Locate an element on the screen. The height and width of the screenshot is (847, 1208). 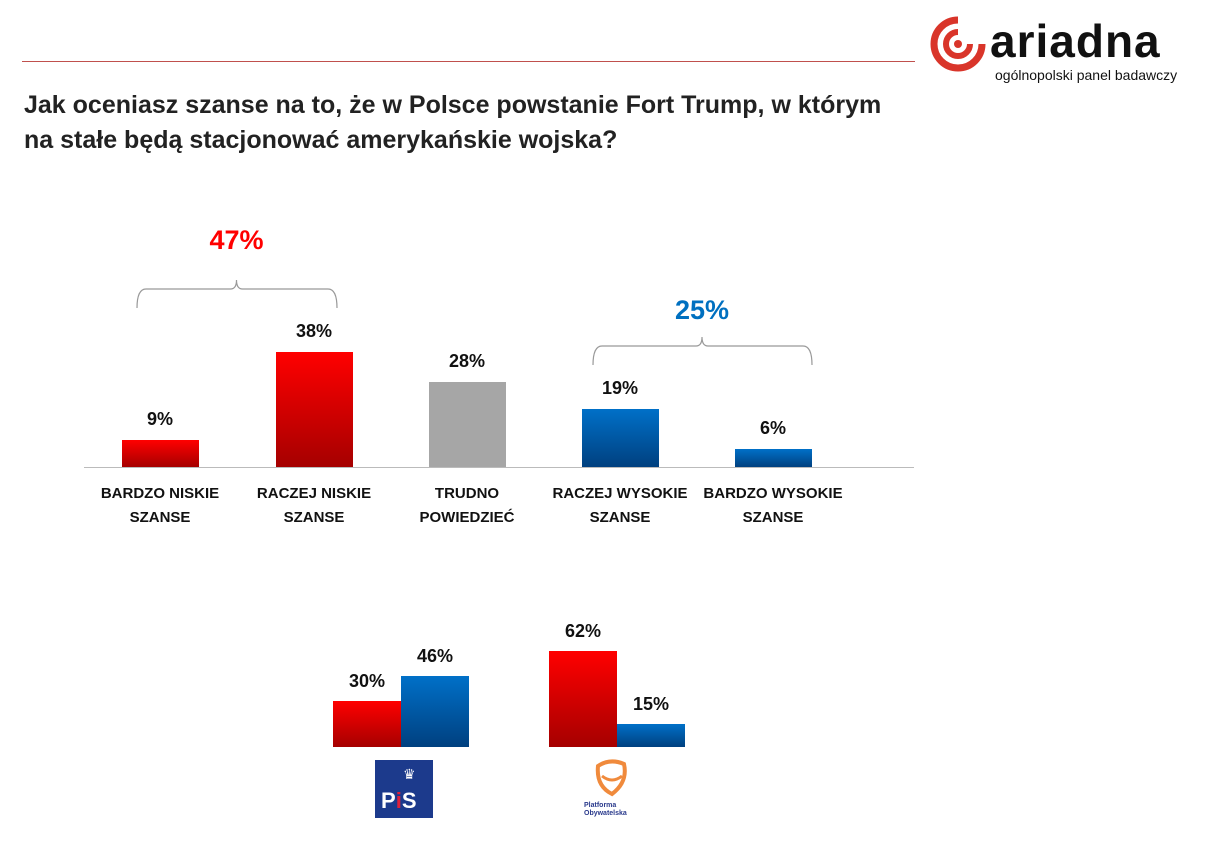
category-label: RACZEJ WYSOKIE SZANSE is located at coordinates (620, 505).